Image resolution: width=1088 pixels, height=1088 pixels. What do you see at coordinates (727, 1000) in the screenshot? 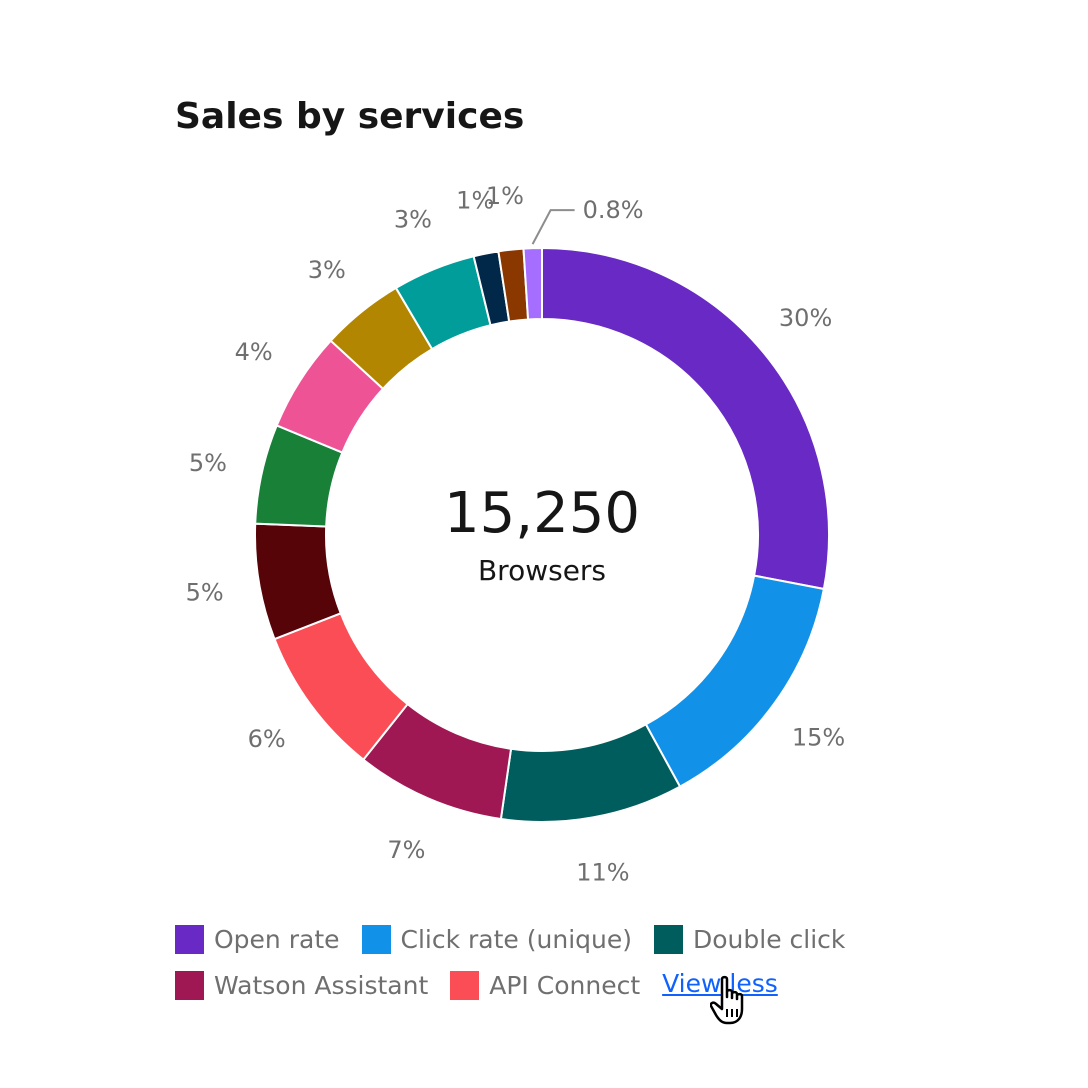
I see `hand-pointer-icon` at bounding box center [727, 1000].